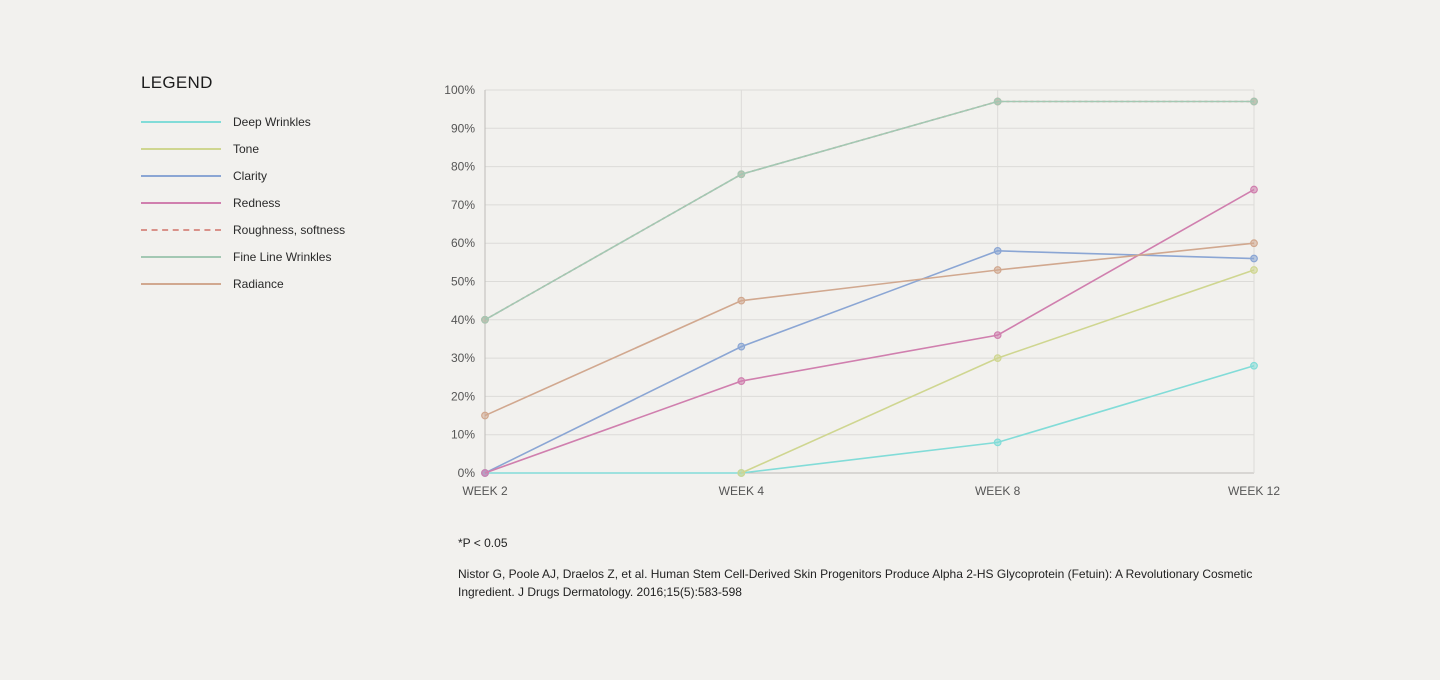 This screenshot has height=680, width=1440. I want to click on y-tick-label: 60%, so click(463, 243).